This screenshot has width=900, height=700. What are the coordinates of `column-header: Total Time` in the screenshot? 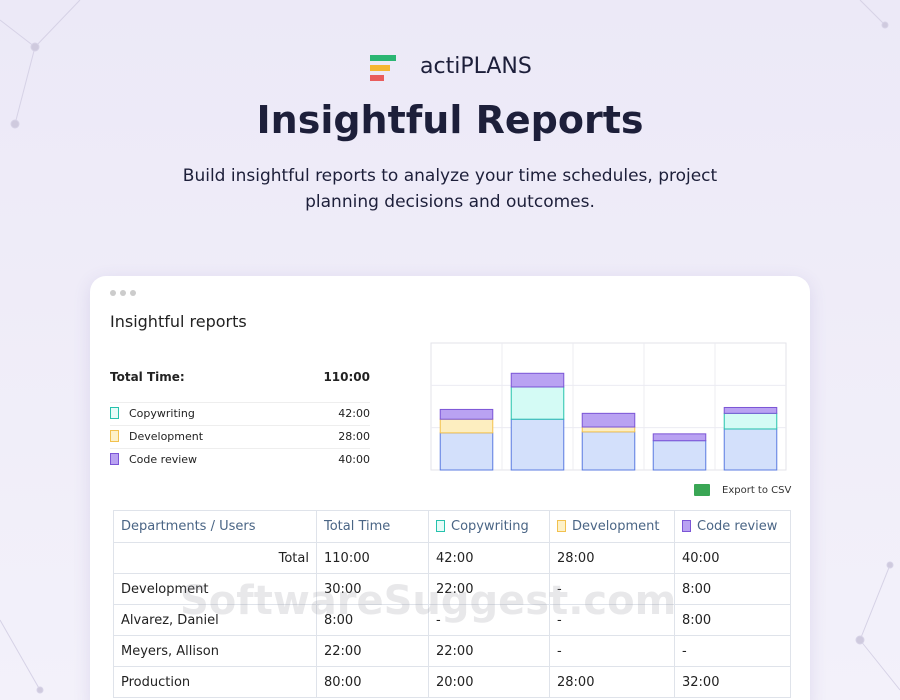 It's located at (372, 526).